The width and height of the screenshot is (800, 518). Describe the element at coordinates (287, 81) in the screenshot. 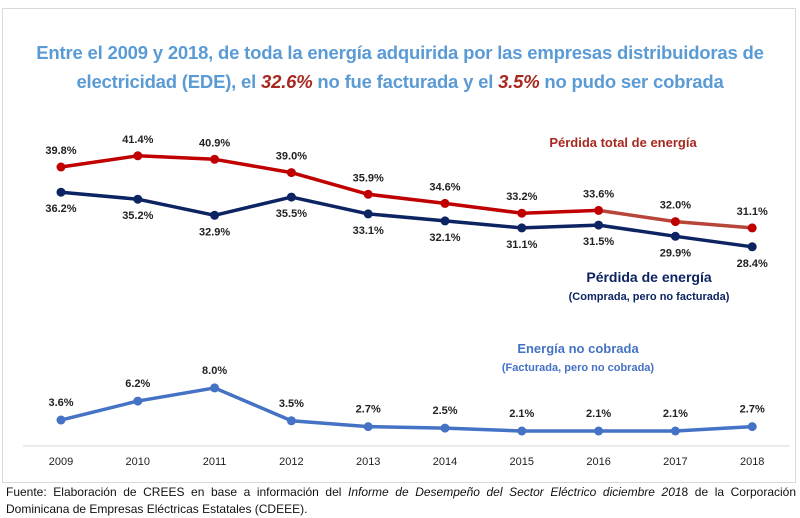

I see `title-highlight-unbilled: 32.6%` at that location.